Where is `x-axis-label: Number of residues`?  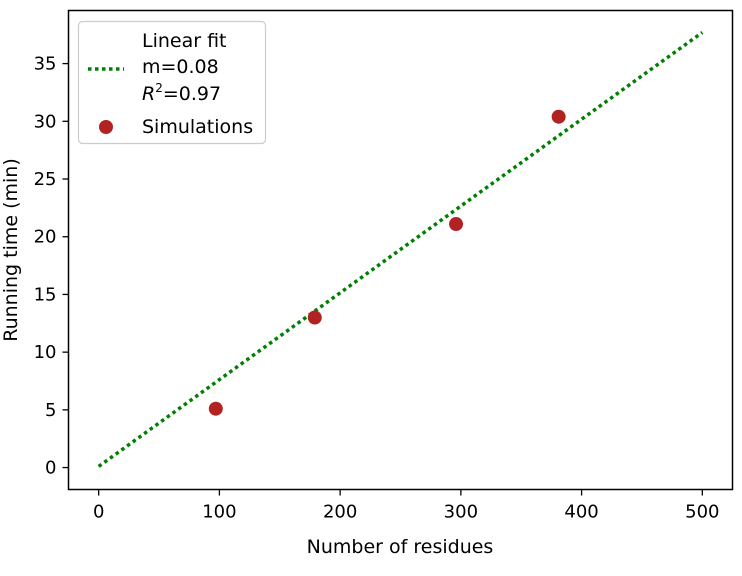 x-axis-label: Number of residues is located at coordinates (400, 547).